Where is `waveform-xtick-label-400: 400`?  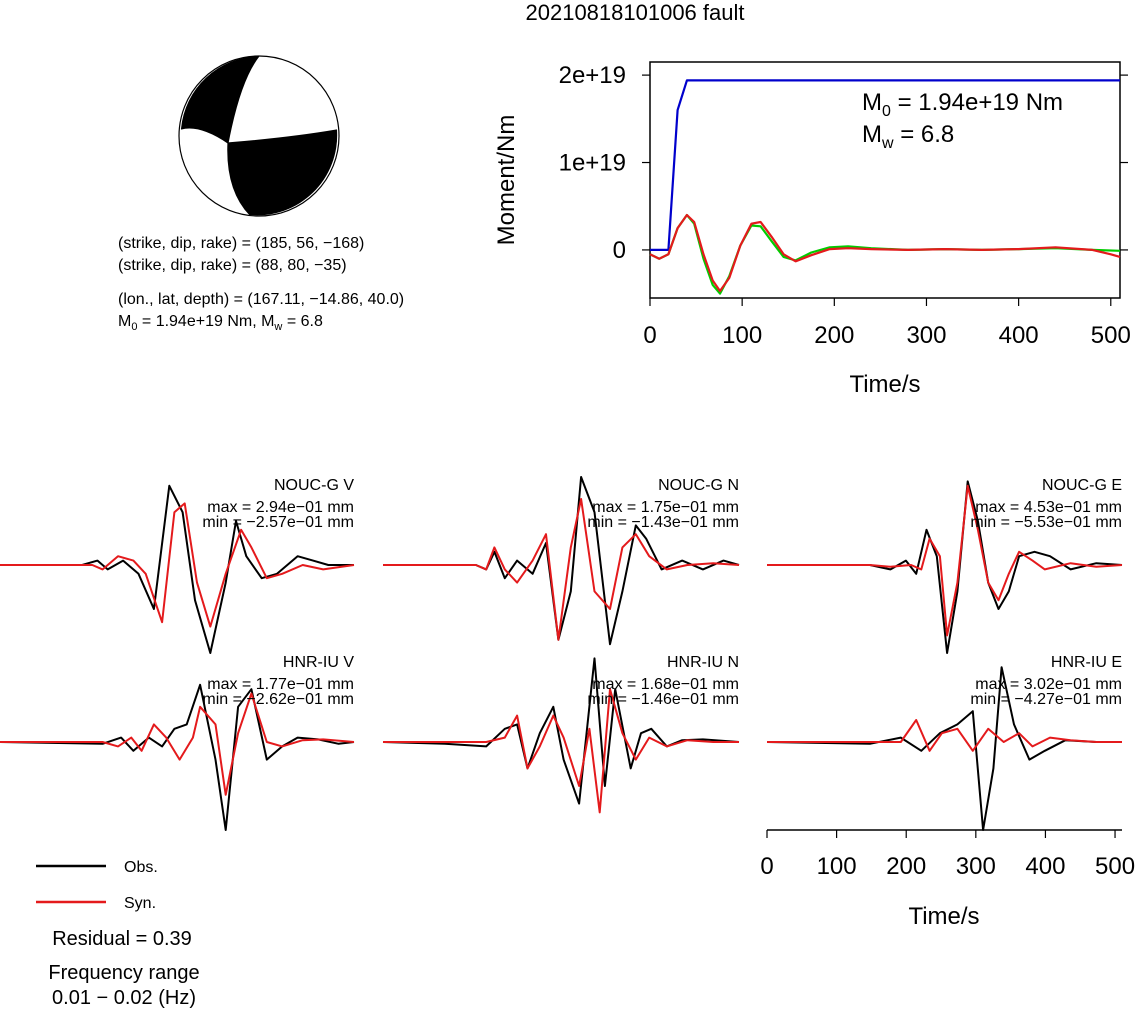 waveform-xtick-label-400: 400 is located at coordinates (1045, 866).